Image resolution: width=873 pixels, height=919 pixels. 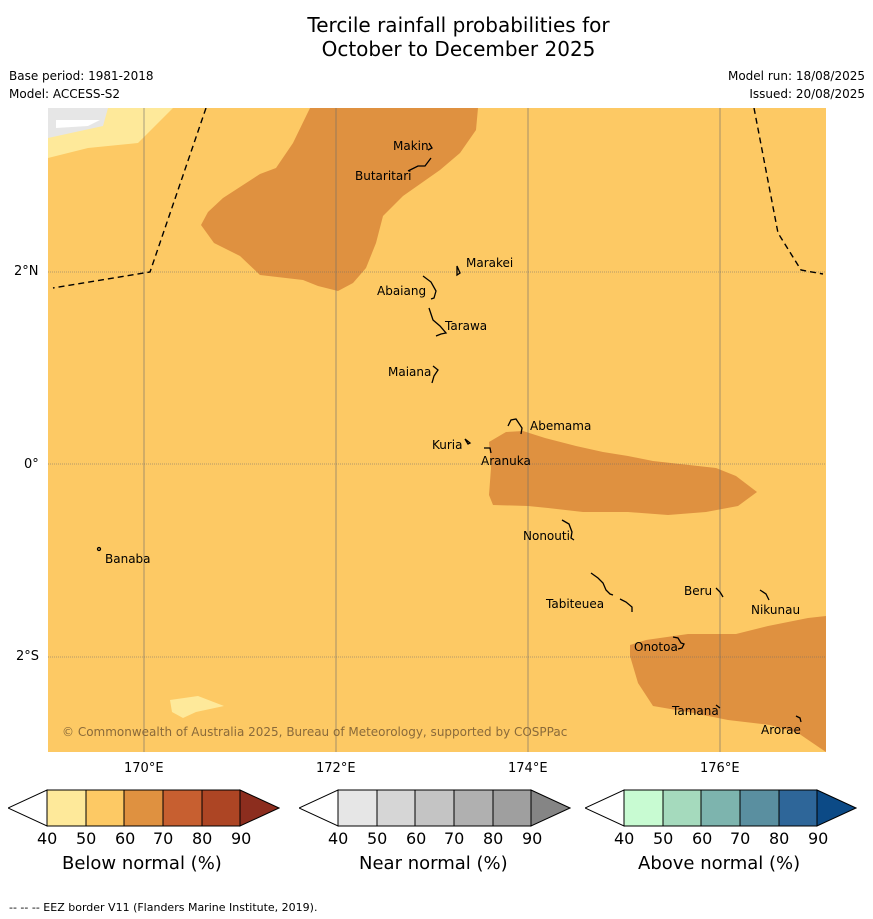 I want to click on island-shape-tabiteuea-s, so click(x=626, y=605).